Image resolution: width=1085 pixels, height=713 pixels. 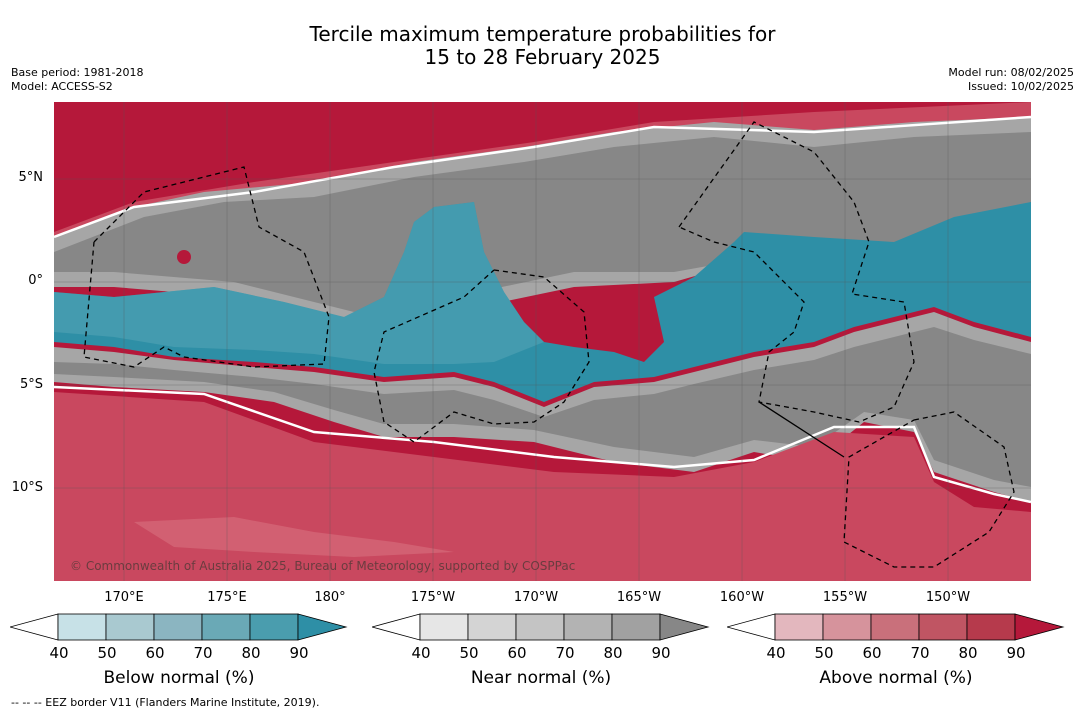 I want to click on lat-label-5n: 5°N, so click(x=31, y=177).